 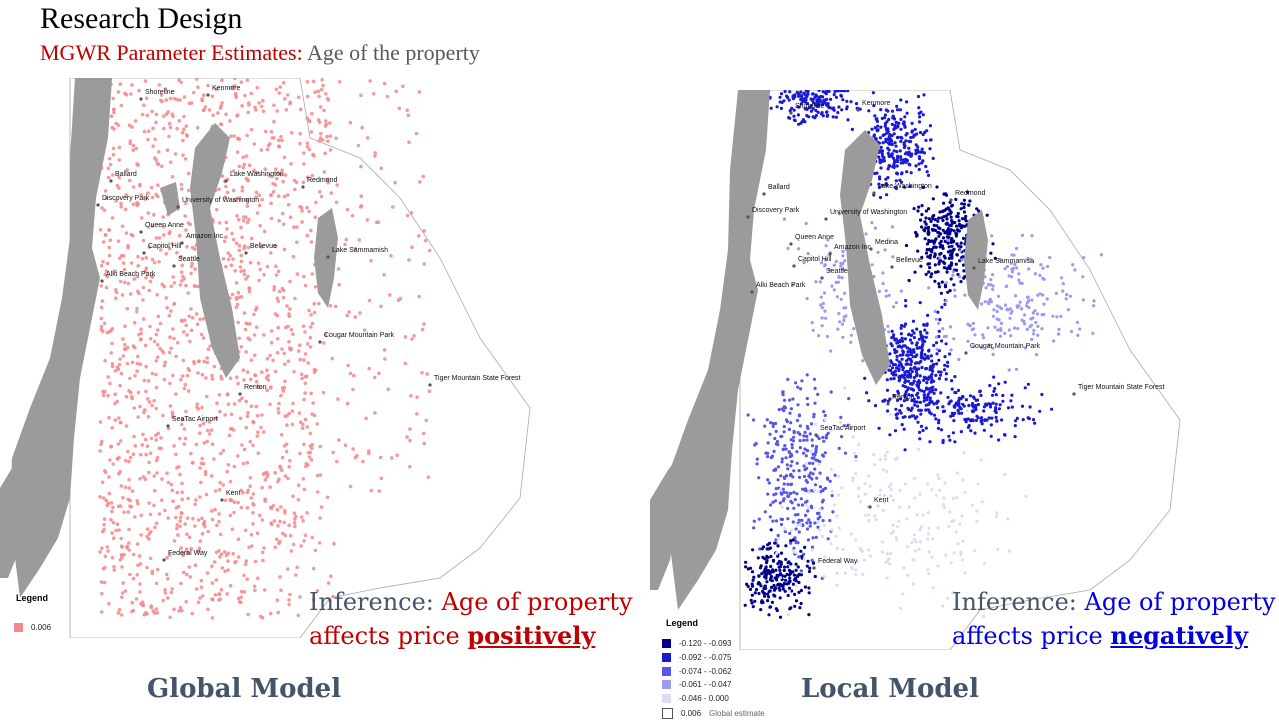 I want to click on local-legend-swatch, so click(x=666, y=671).